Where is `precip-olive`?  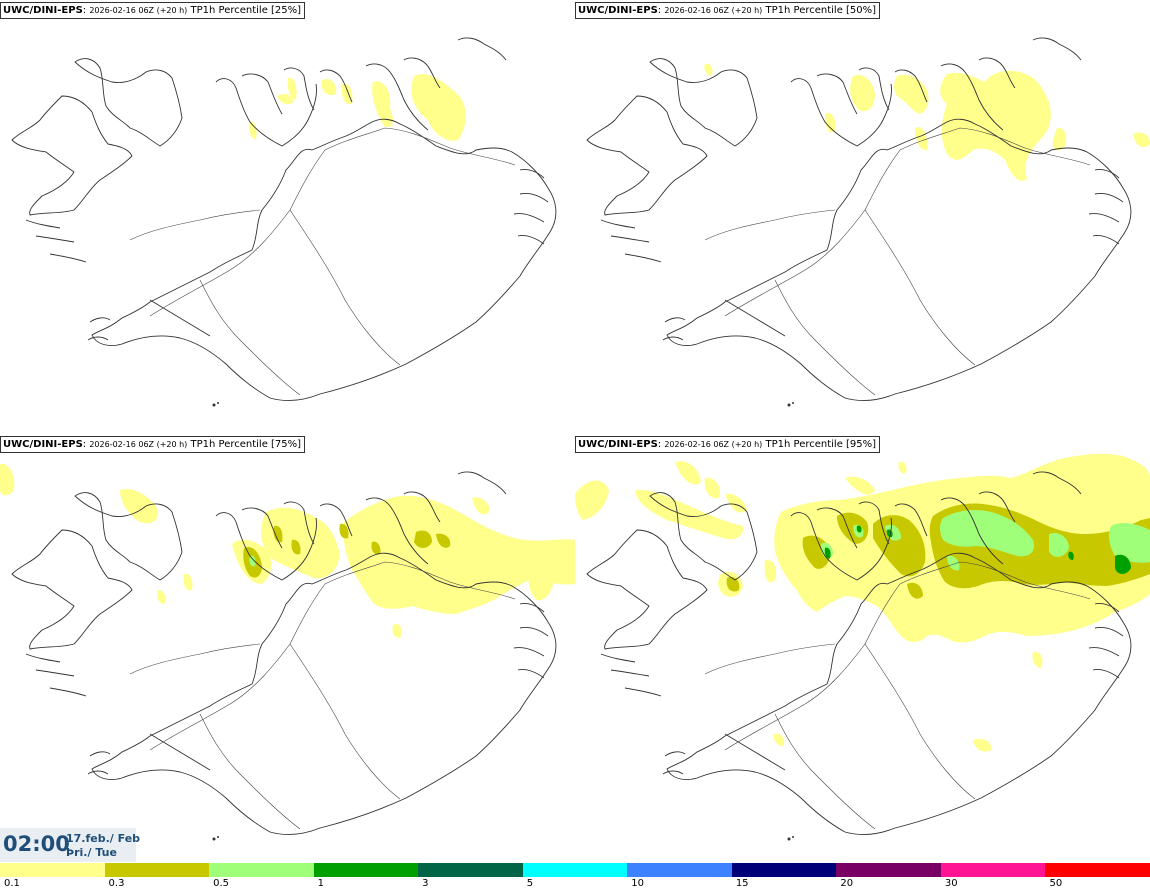 precip-olive is located at coordinates (347, 550).